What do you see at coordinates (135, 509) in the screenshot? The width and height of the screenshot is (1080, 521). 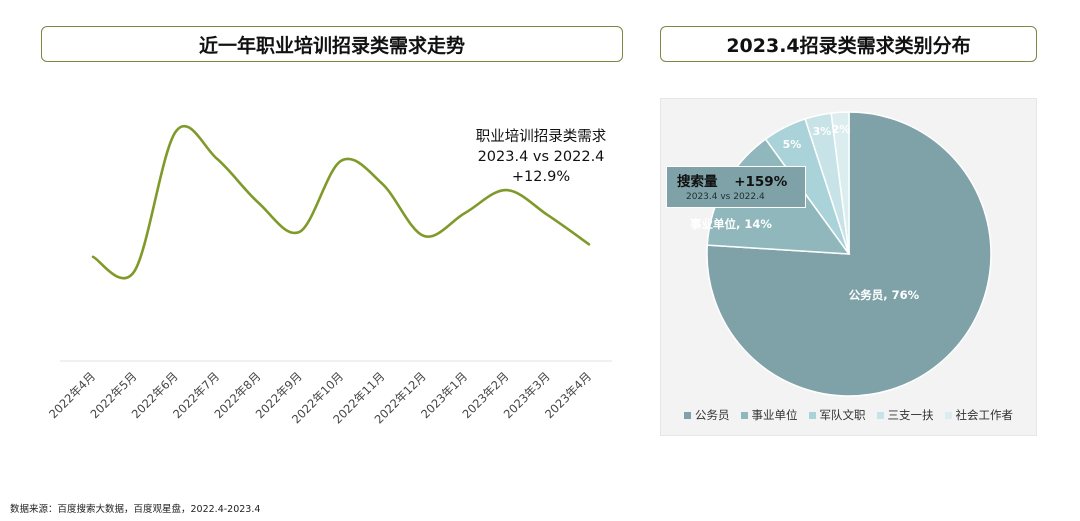 I see `data-source: 数据来源：百度搜索大数据，百度观星盘，2022.4-2023.4` at bounding box center [135, 509].